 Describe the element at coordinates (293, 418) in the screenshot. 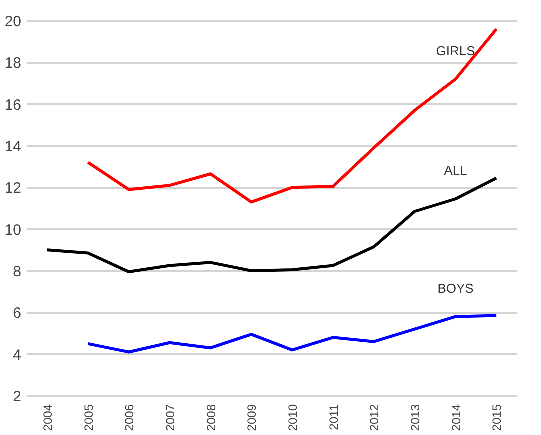

I see `x-tick-label: 2010` at that location.